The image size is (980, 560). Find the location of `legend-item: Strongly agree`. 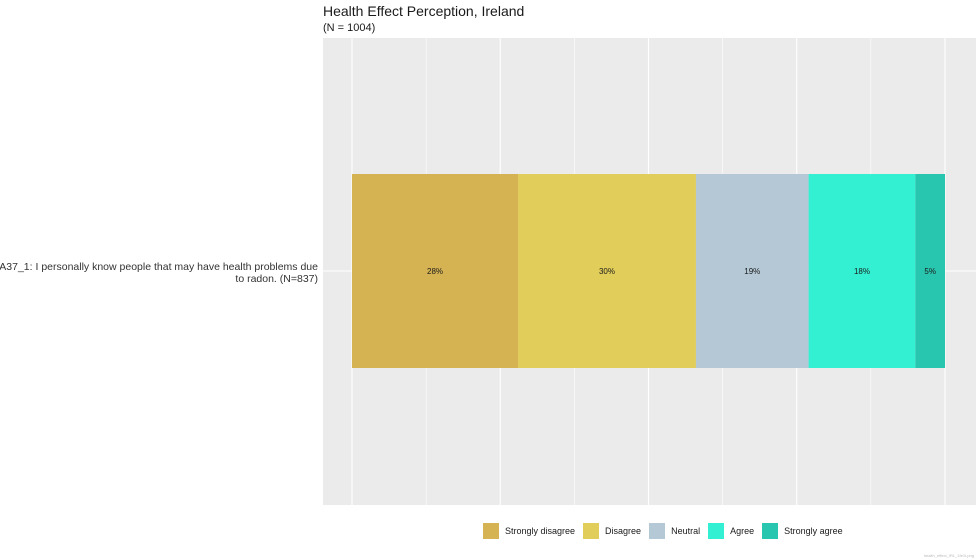

legend-item: Strongly agree is located at coordinates (802, 531).